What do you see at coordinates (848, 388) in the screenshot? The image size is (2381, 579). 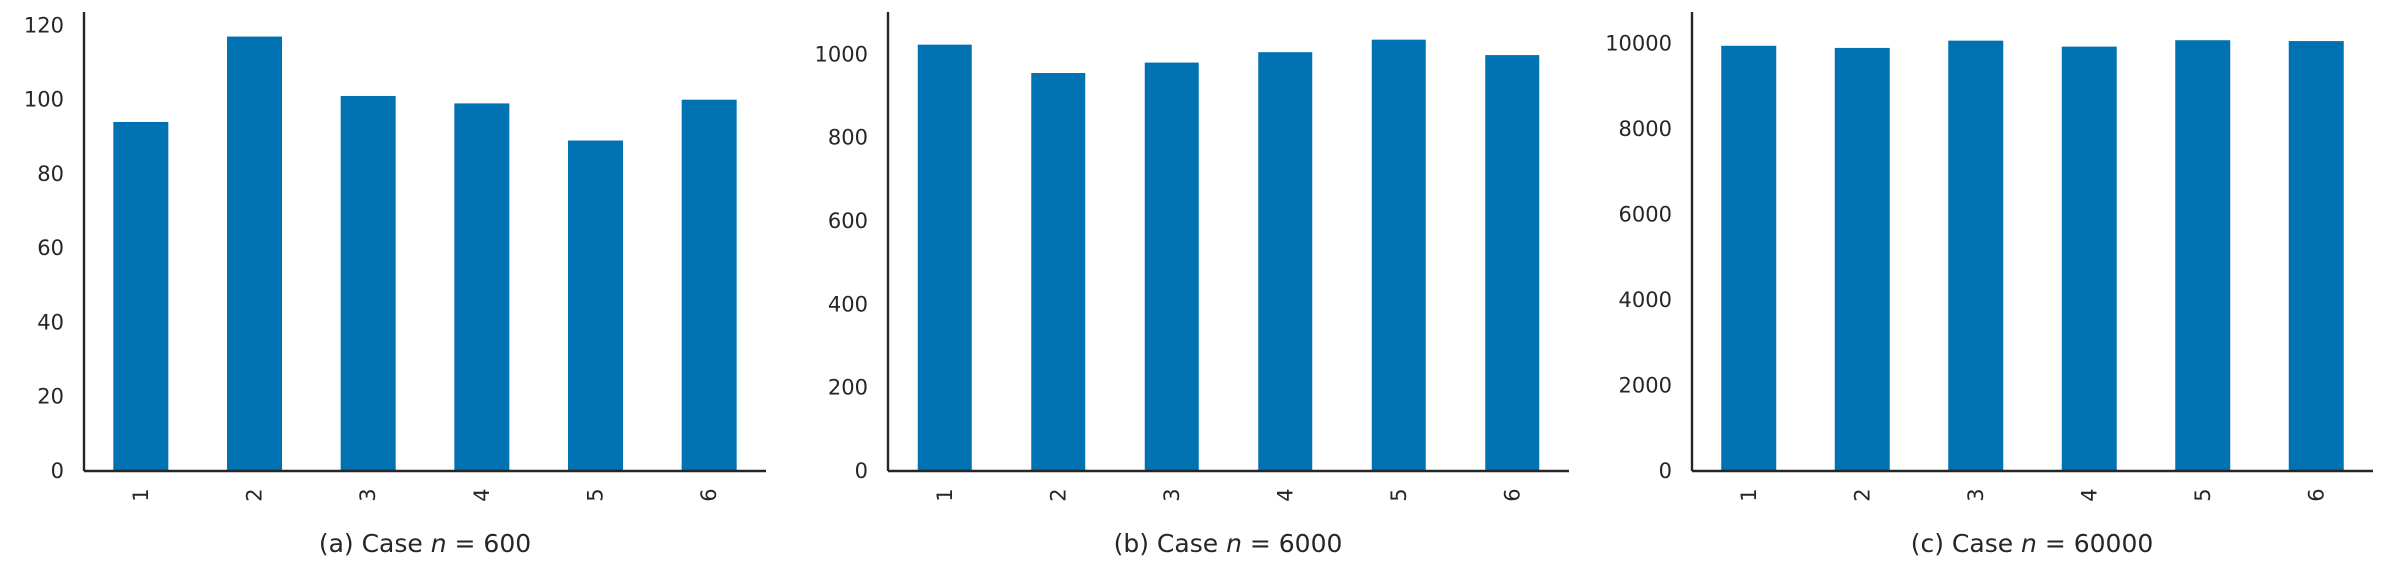 I see `y-tick-label-b: 200` at bounding box center [848, 388].